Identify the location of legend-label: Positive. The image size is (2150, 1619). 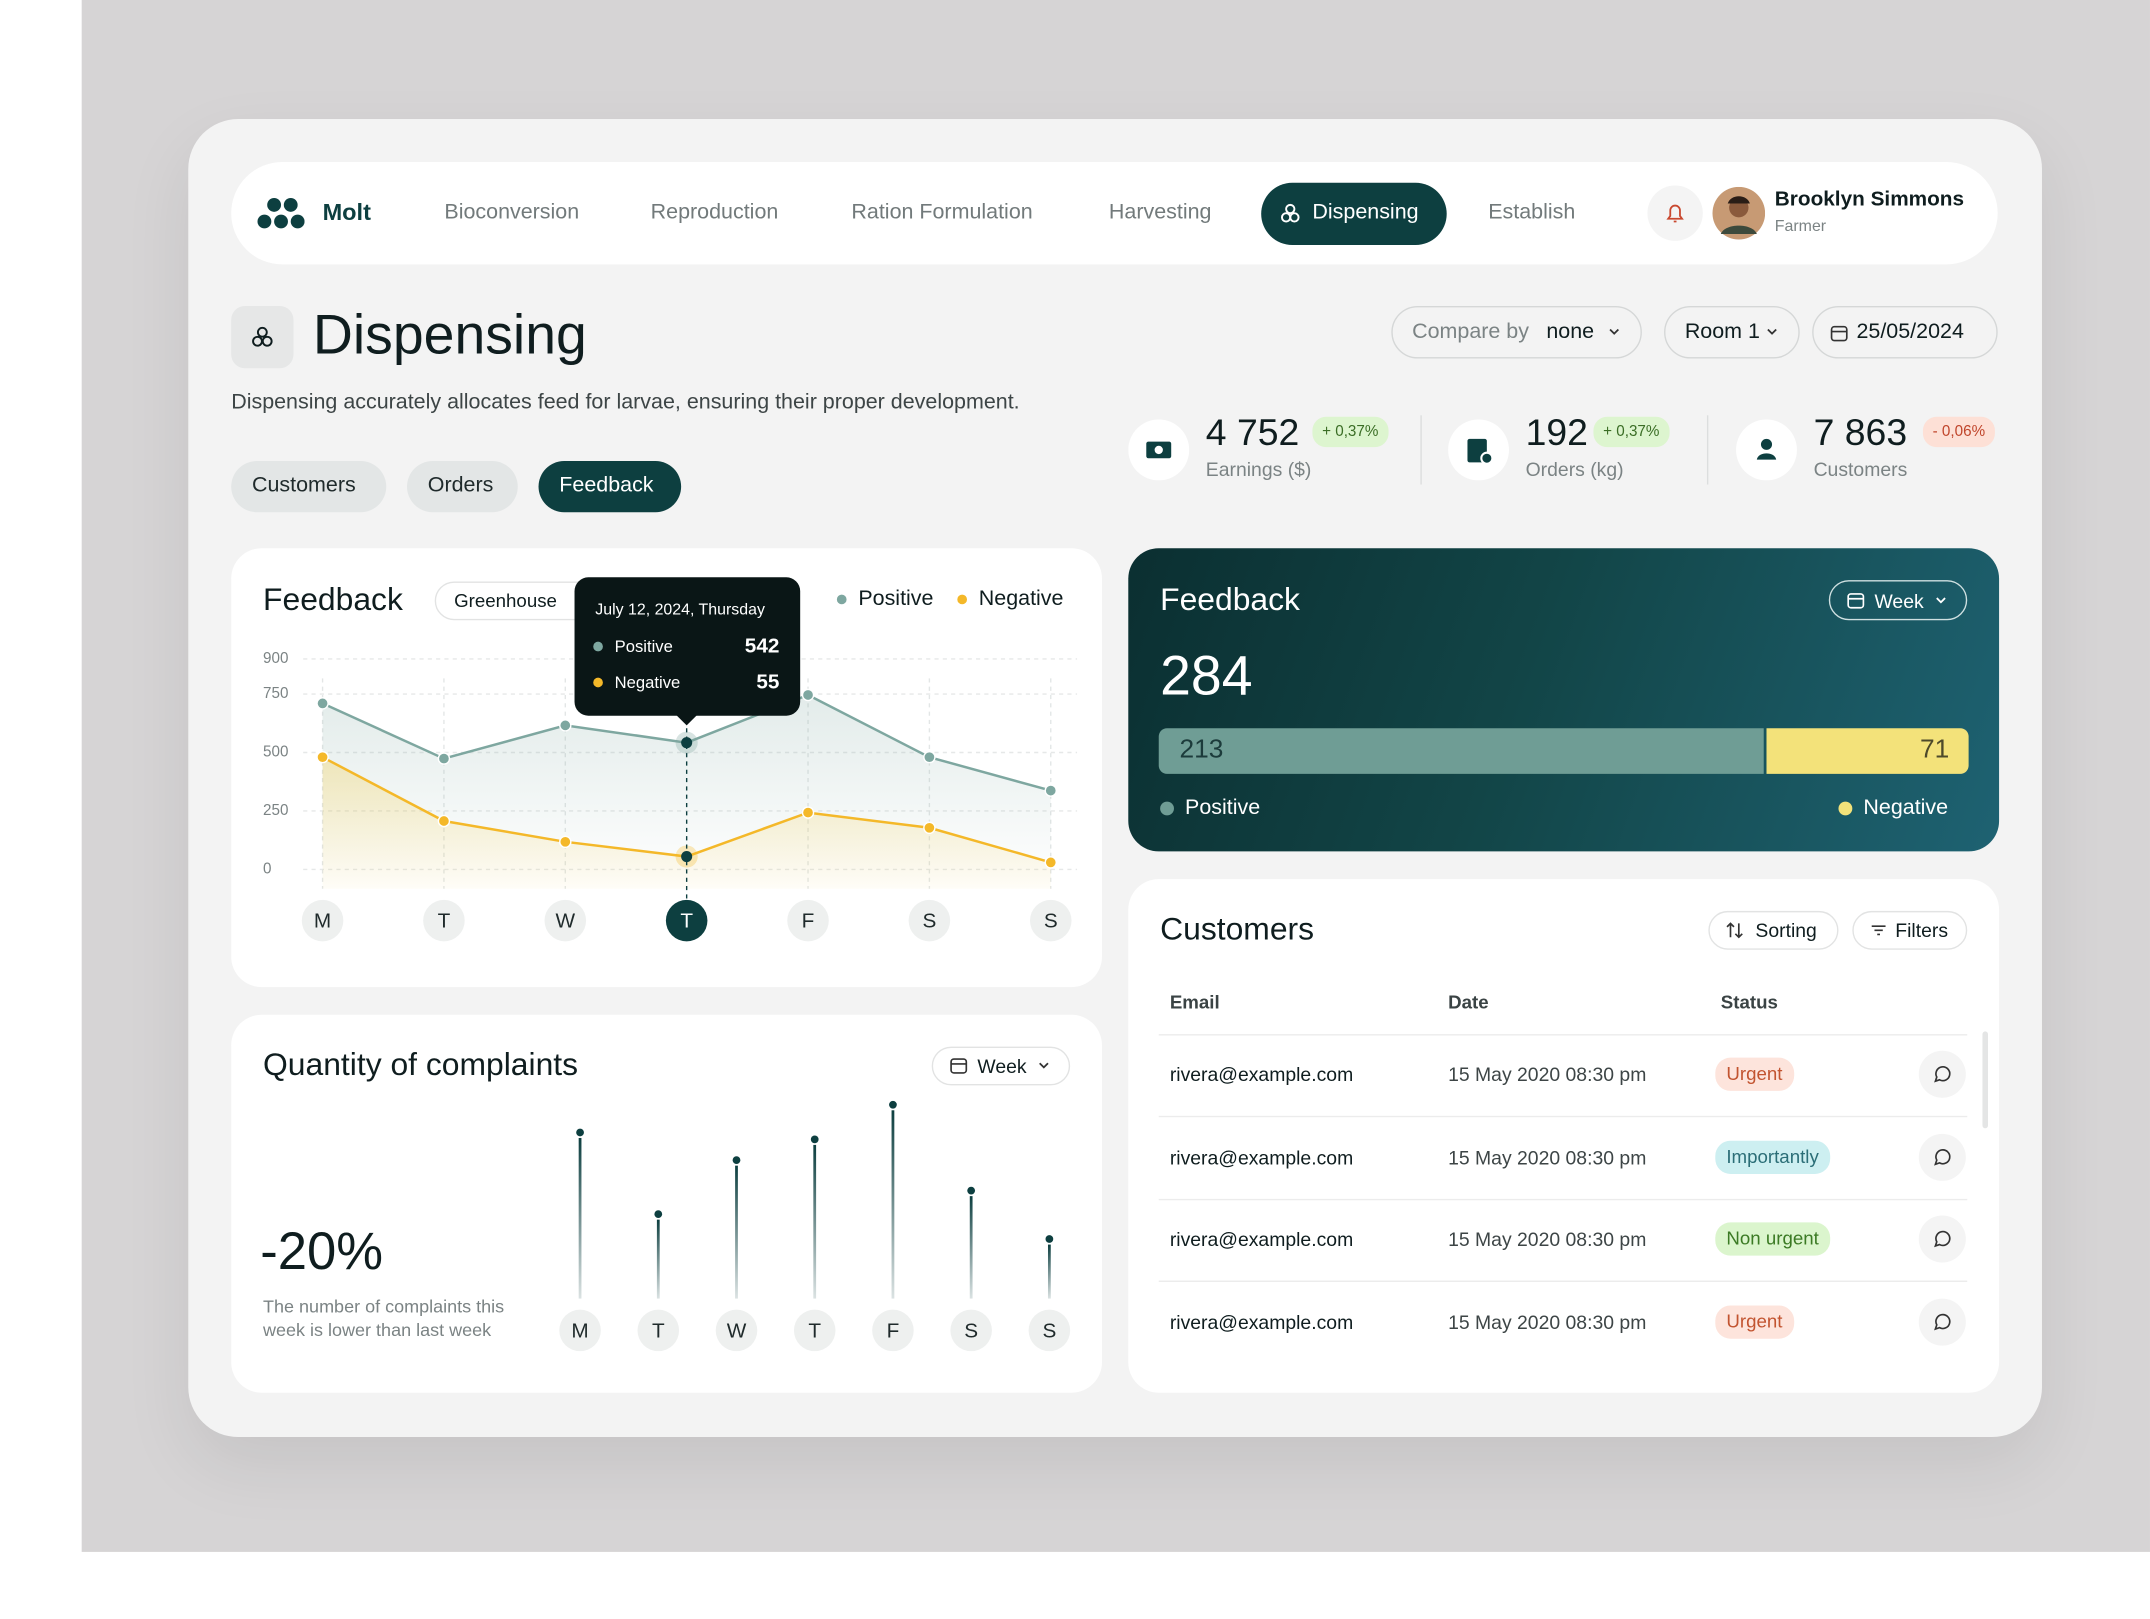
(896, 598).